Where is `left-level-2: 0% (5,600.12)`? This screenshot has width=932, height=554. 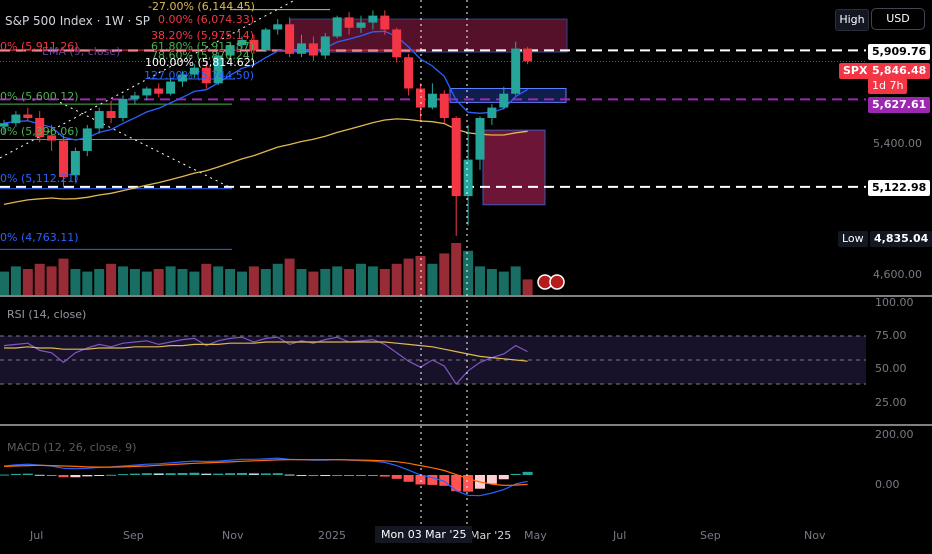
left-level-2: 0% (5,600.12) is located at coordinates (39, 96).